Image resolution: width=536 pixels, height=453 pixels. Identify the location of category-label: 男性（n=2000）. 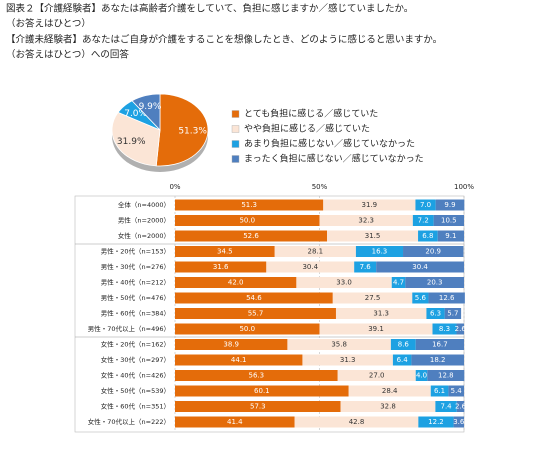
(144, 220).